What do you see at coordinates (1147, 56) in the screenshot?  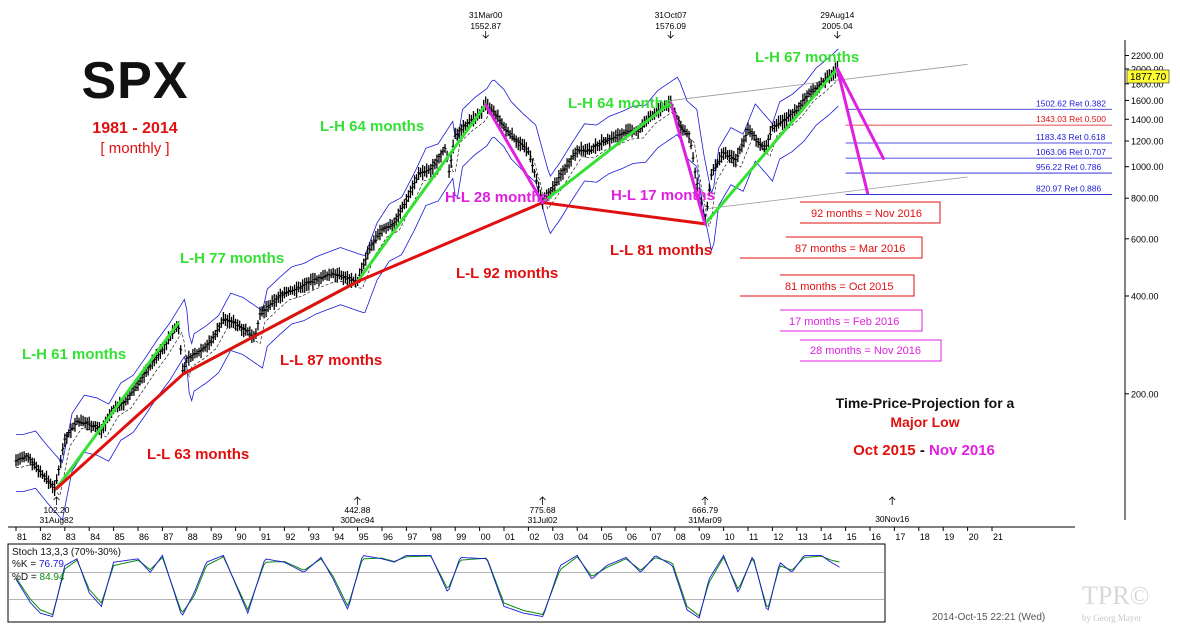 I see `y-tick-label: 2200.00` at bounding box center [1147, 56].